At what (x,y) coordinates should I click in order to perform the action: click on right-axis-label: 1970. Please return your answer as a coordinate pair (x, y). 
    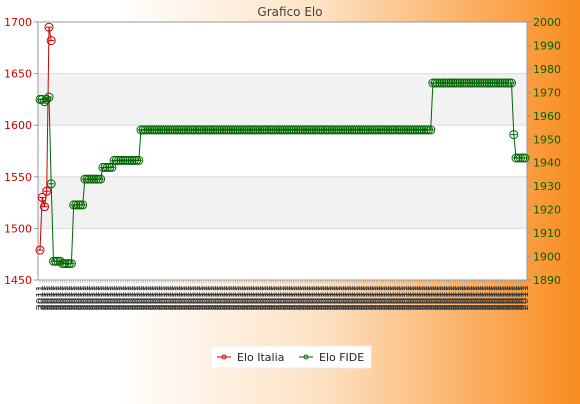
    Looking at the image, I should click on (547, 92).